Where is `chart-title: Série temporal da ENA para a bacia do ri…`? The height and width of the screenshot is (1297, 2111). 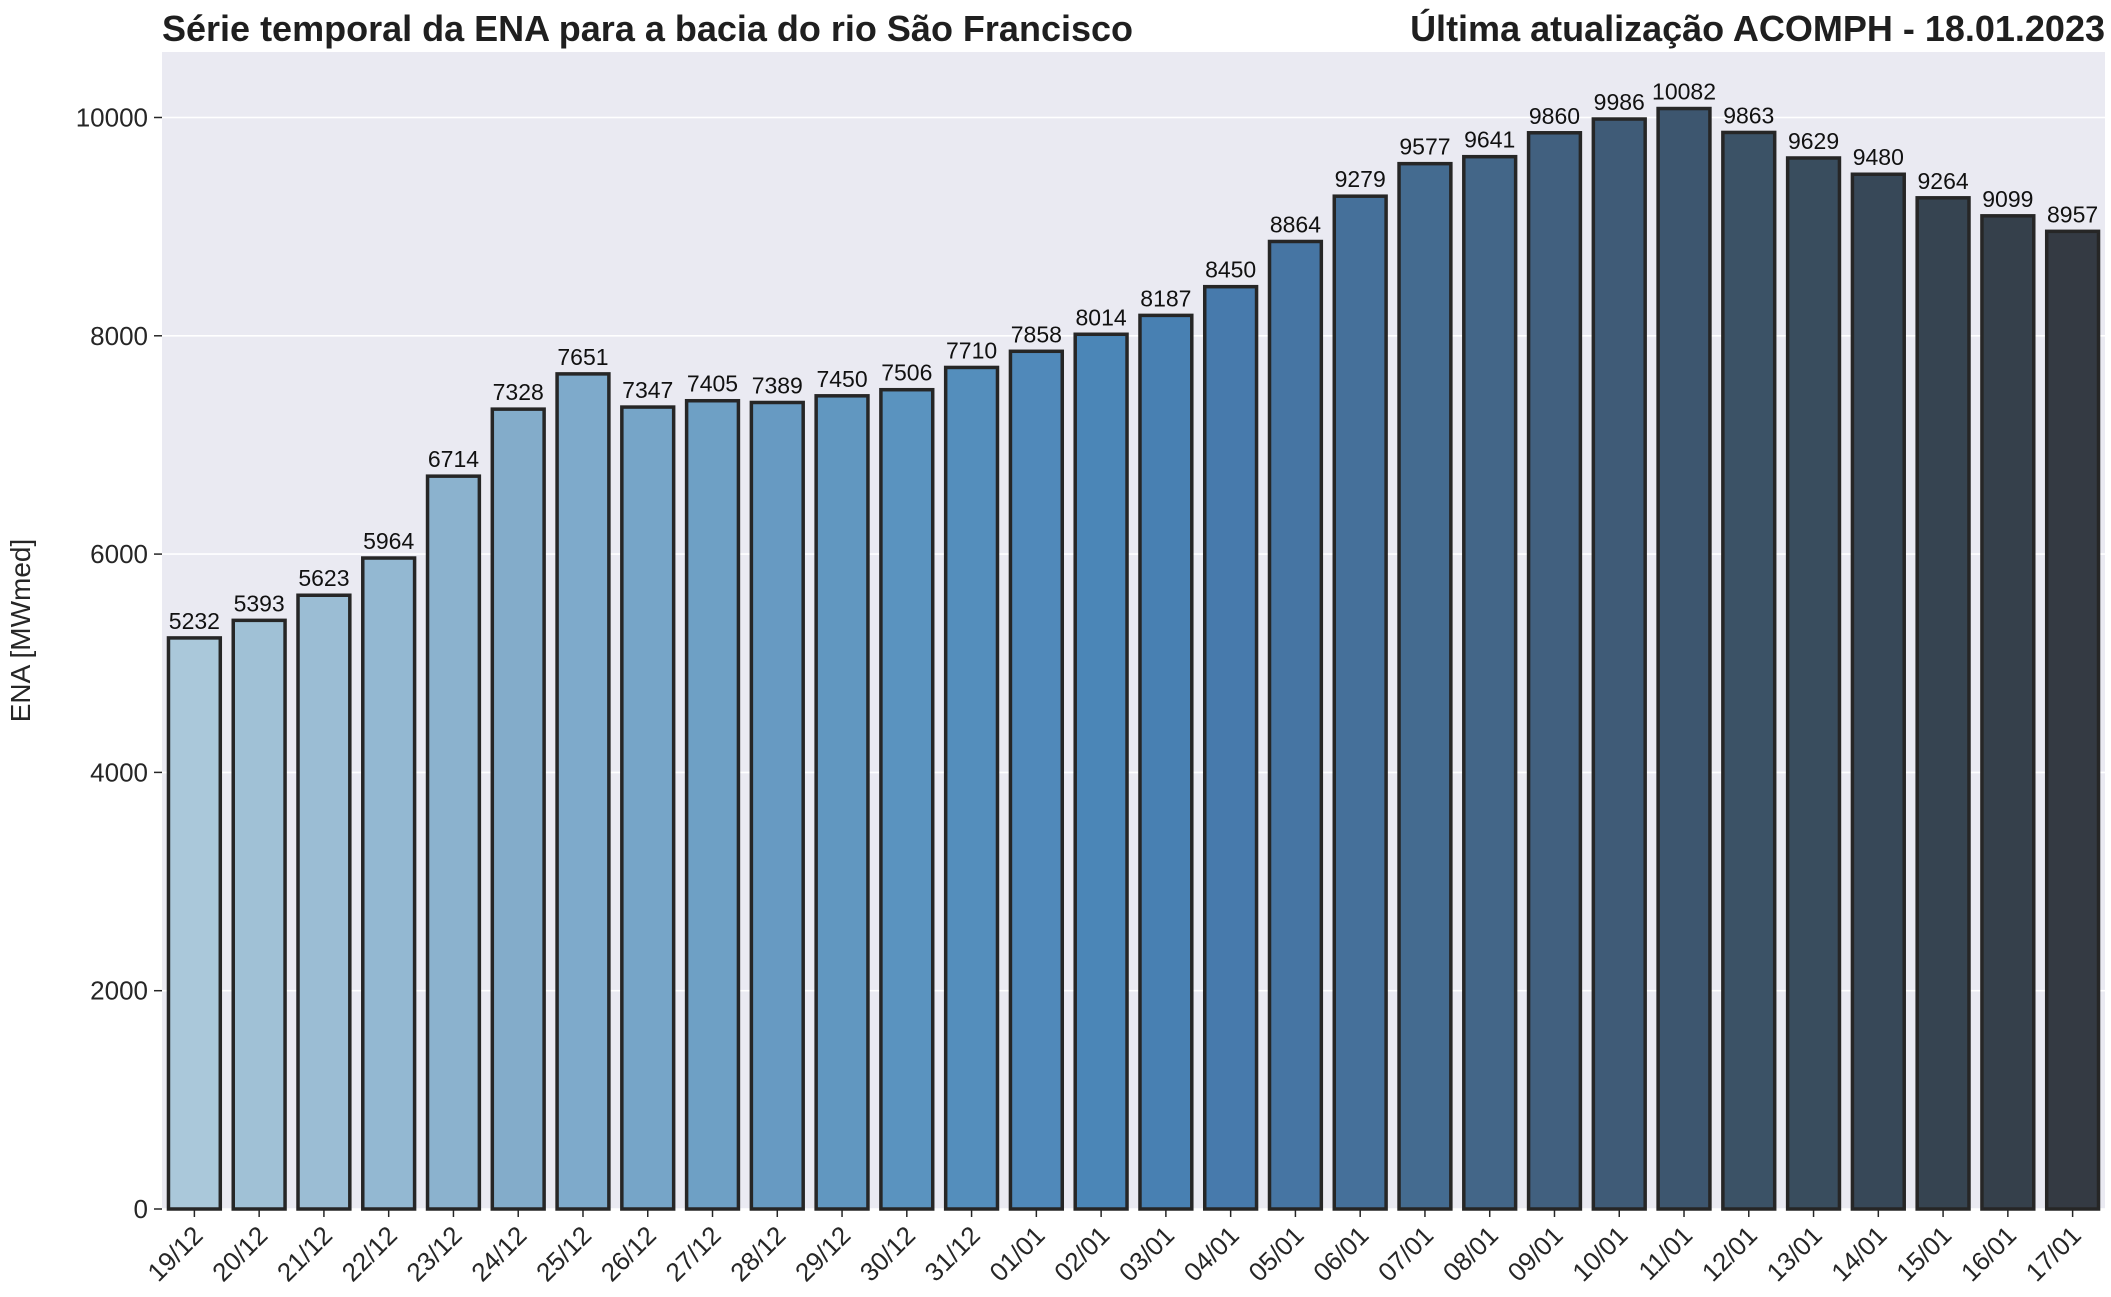
chart-title: Série temporal da ENA para a bacia do ri… is located at coordinates (647, 28).